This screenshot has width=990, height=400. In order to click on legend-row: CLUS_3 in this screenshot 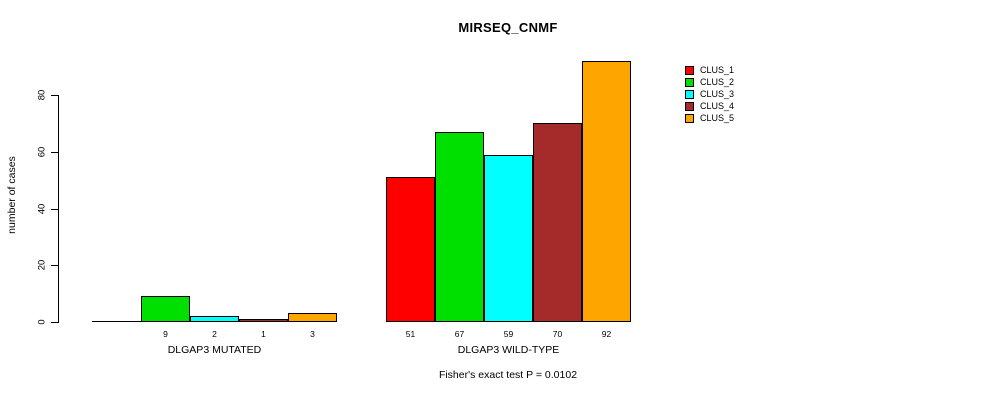, I will do `click(709, 94)`.